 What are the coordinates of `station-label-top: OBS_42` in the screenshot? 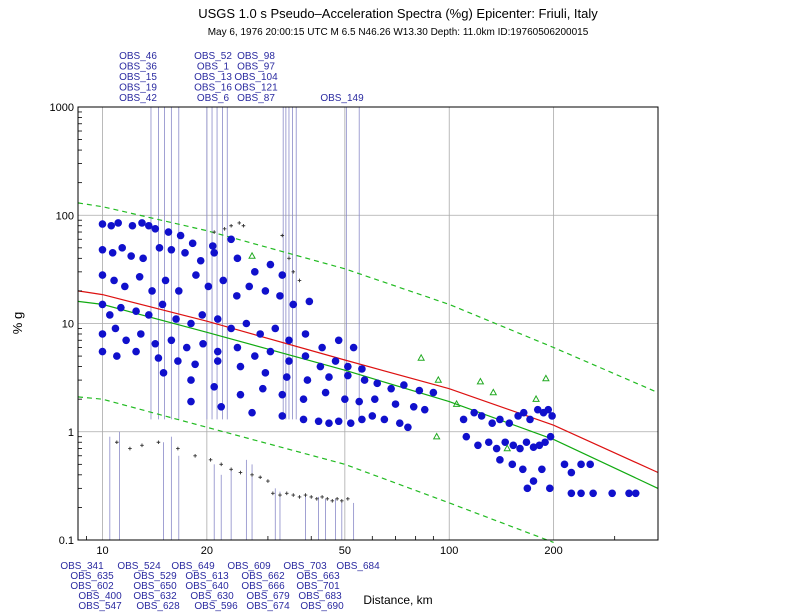 It's located at (138, 98).